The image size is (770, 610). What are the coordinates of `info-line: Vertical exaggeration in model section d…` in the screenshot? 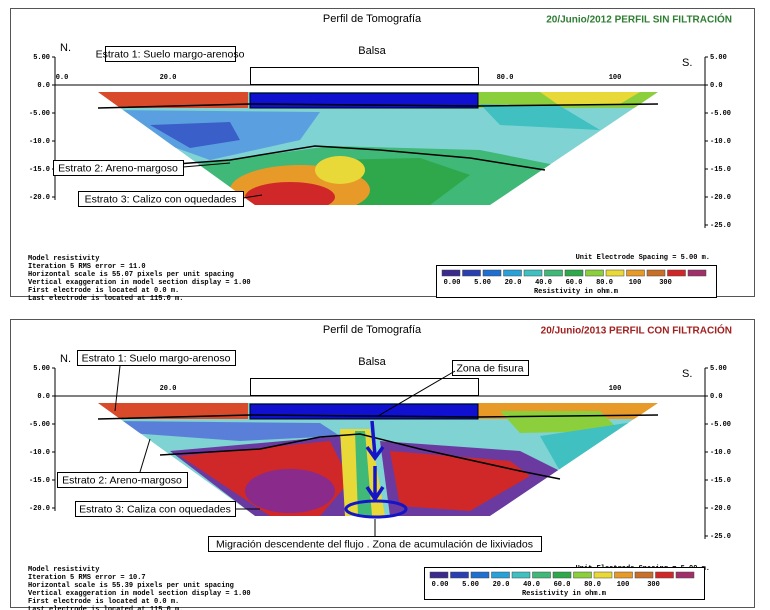 It's located at (139, 283).